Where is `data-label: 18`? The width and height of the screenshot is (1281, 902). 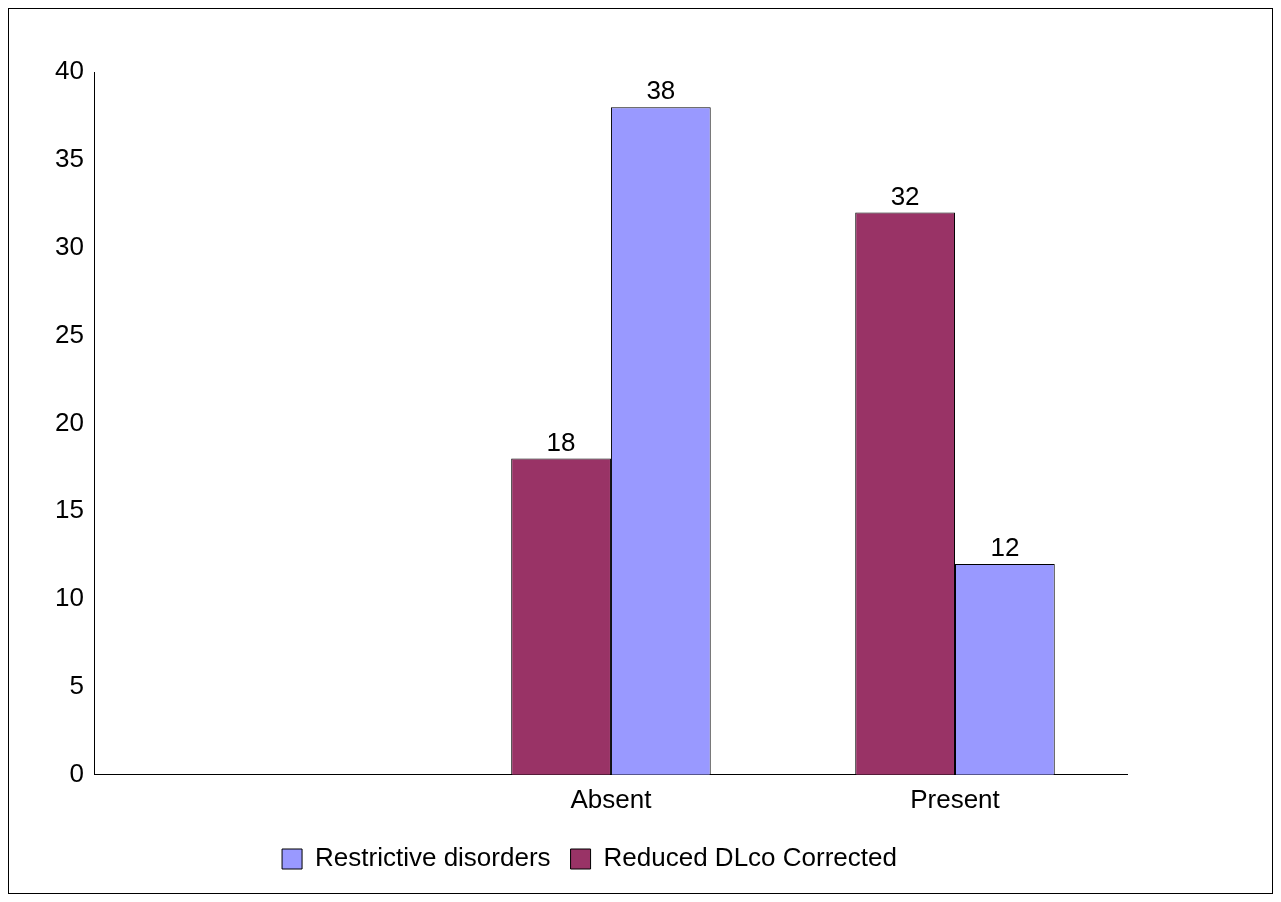
data-label: 18 is located at coordinates (561, 441).